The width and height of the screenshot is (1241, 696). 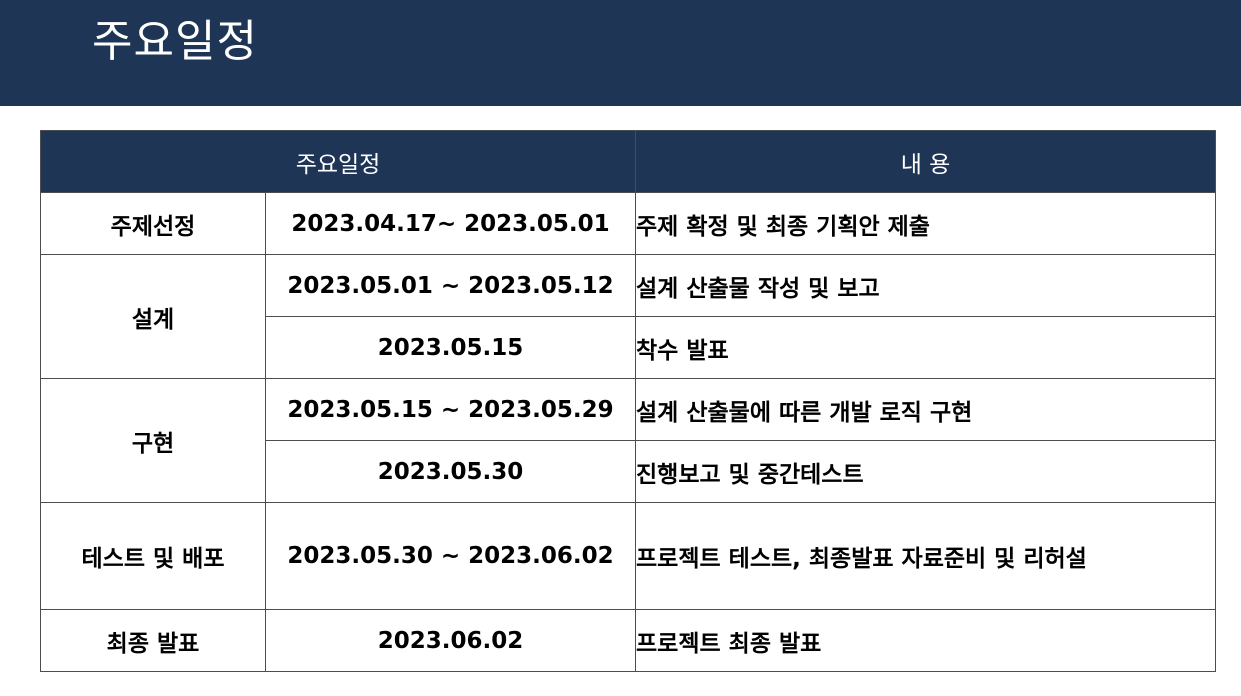 I want to click on description-cell: 착수 발표, so click(x=926, y=347).